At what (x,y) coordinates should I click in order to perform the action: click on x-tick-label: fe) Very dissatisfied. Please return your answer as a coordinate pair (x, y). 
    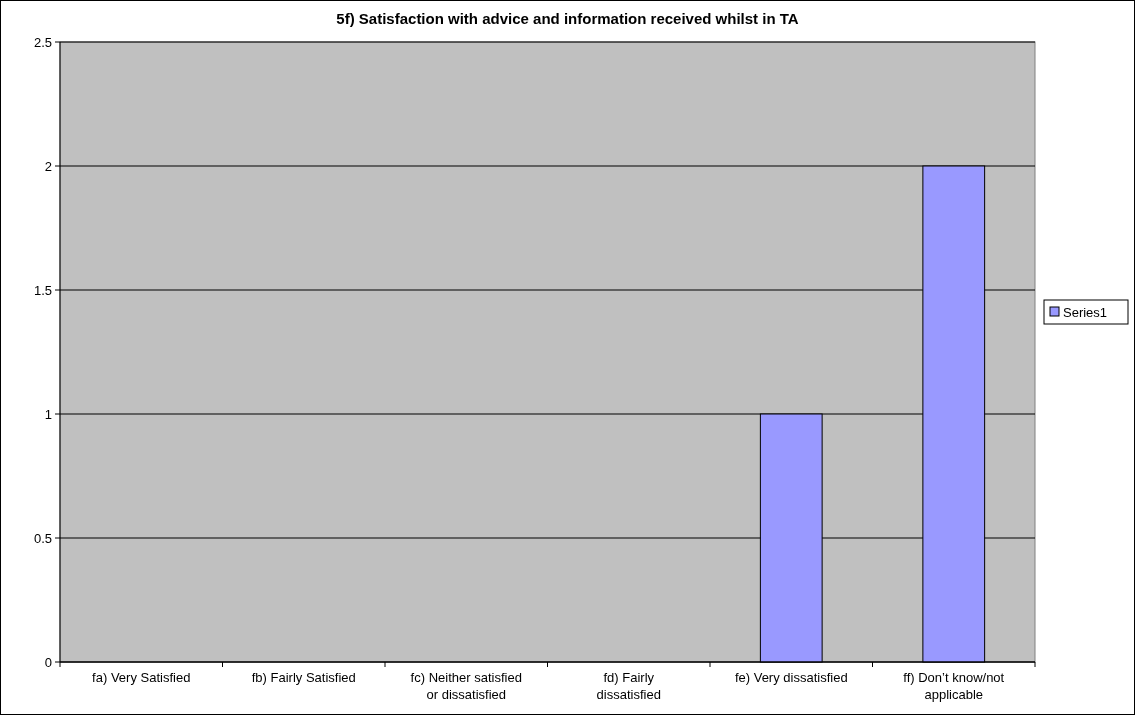
    Looking at the image, I should click on (791, 677).